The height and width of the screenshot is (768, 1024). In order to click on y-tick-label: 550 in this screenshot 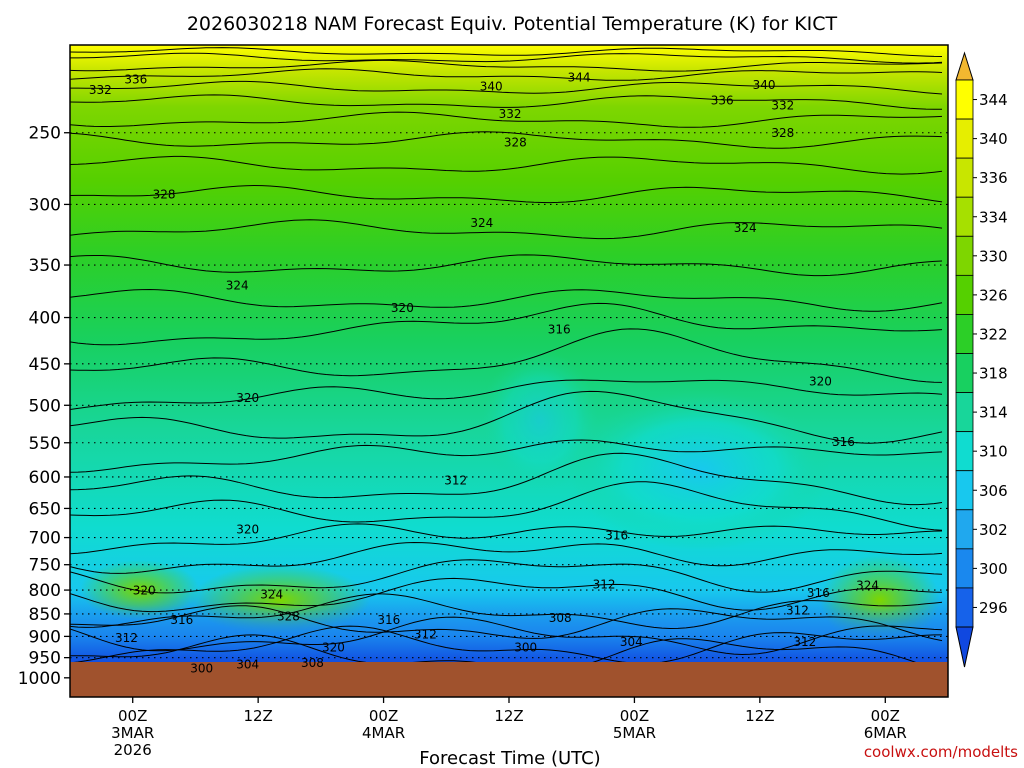, I will do `click(45, 444)`.